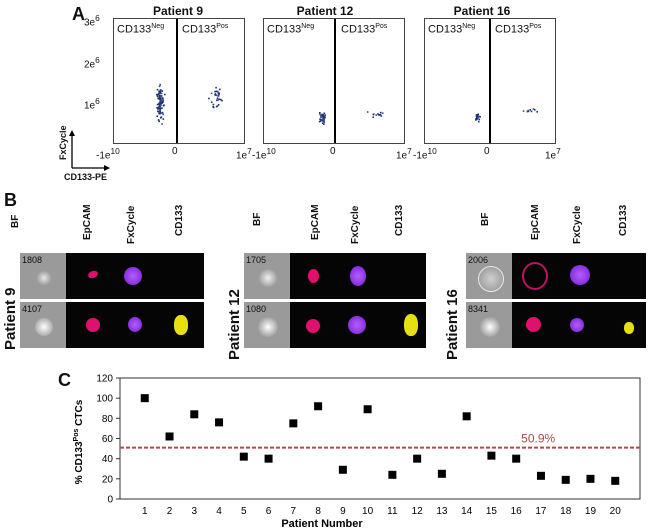 This screenshot has height=530, width=650. What do you see at coordinates (591, 511) in the screenshot?
I see `x-tick-label: 19` at bounding box center [591, 511].